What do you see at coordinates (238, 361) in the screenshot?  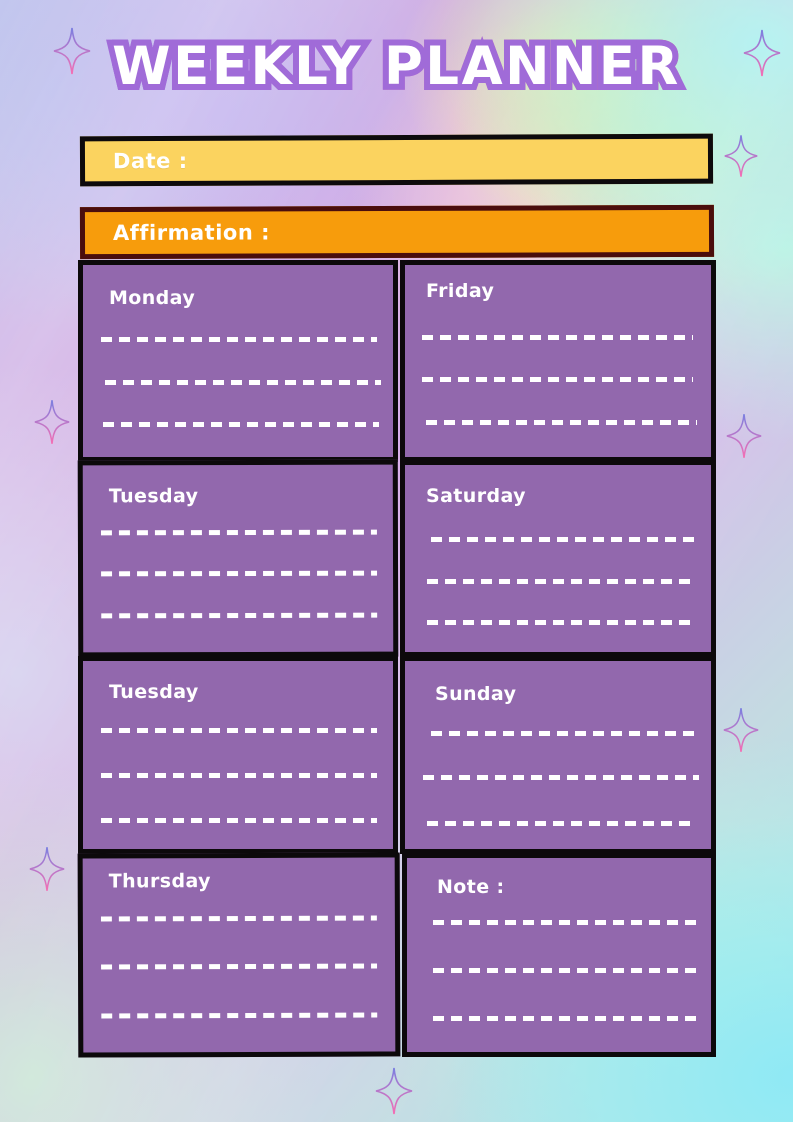 I see `day-cell-monday: Monday` at bounding box center [238, 361].